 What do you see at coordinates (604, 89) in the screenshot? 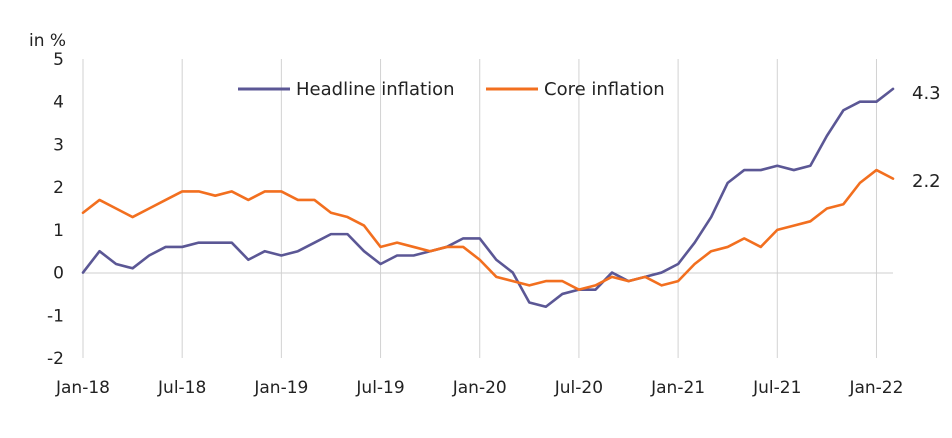
I see `legend-label-core: Core inflation` at bounding box center [604, 89].